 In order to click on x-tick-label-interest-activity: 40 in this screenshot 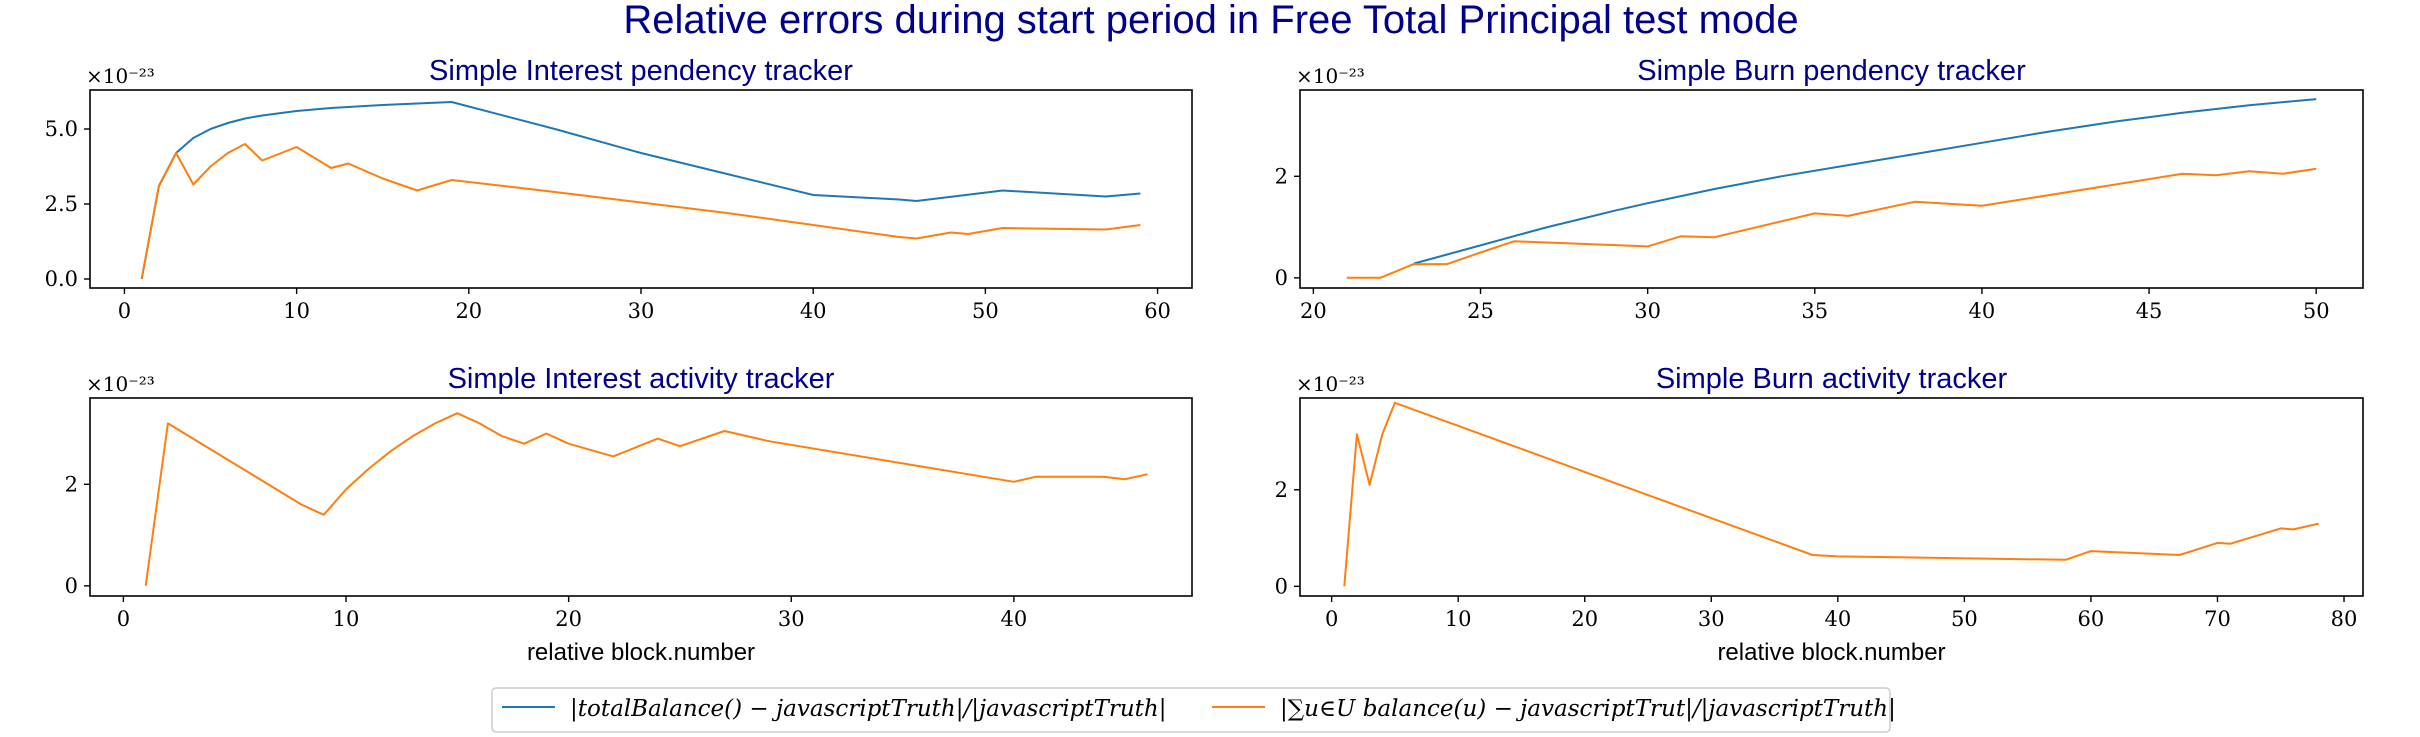, I will do `click(1014, 619)`.